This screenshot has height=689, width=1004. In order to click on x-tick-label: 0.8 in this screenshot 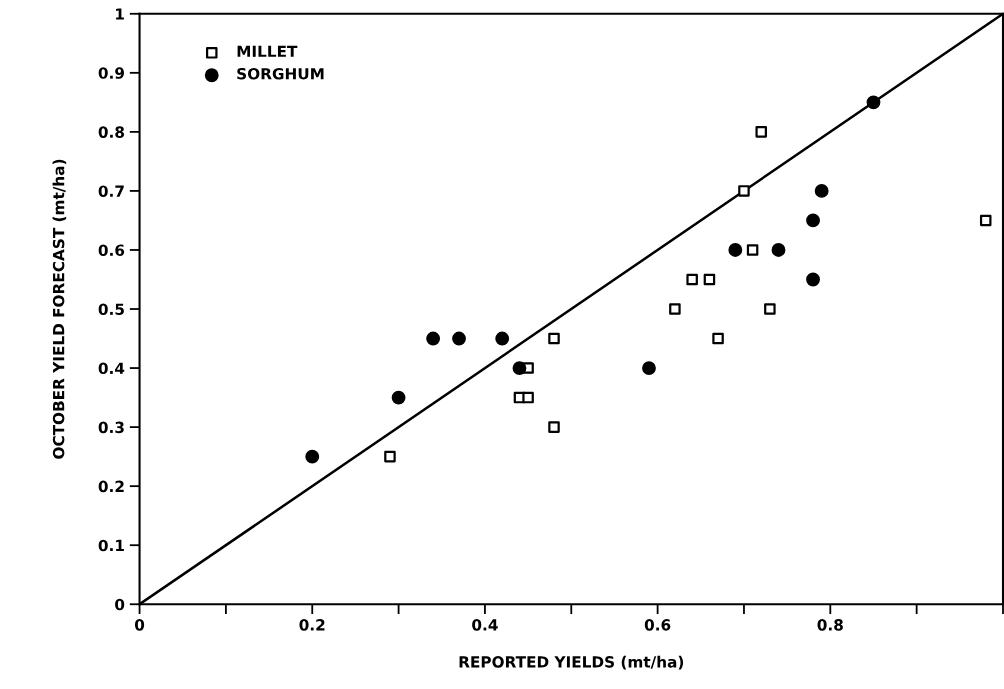, I will do `click(830, 625)`.